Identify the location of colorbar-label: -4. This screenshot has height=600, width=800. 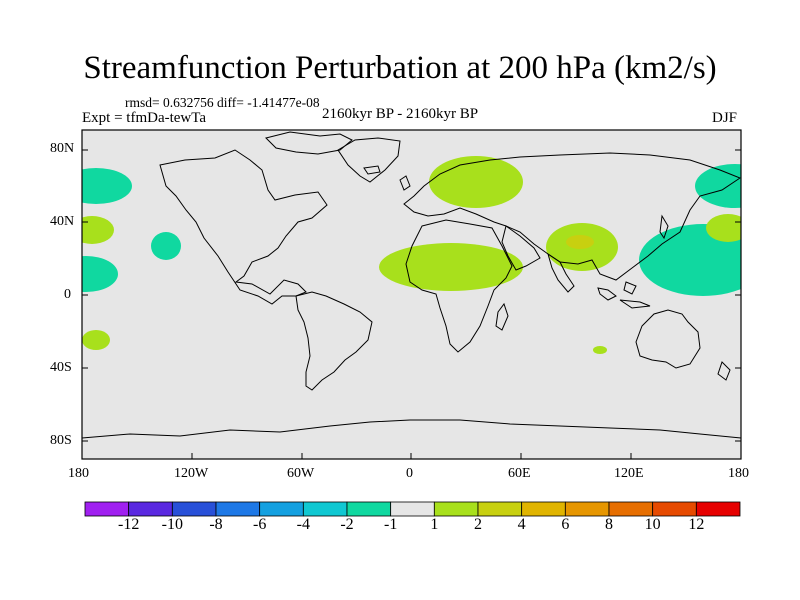
(303, 524).